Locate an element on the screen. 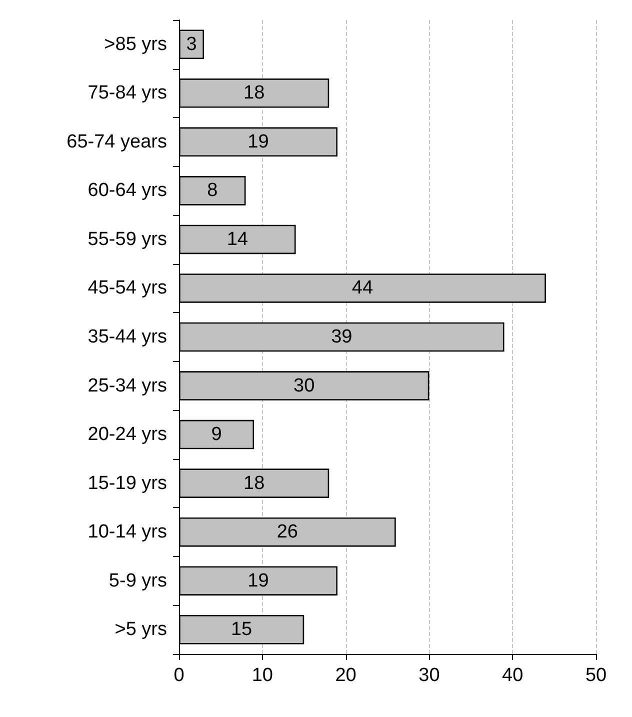  data-label: 15 is located at coordinates (241, 629).